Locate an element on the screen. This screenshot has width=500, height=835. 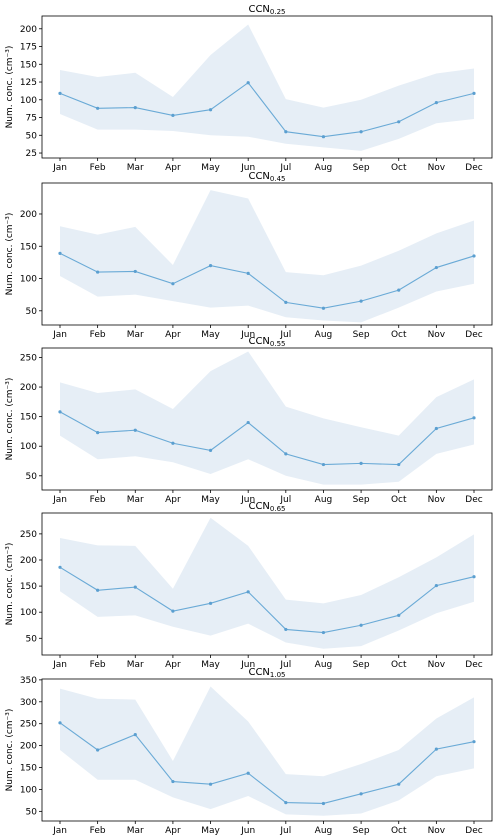
uncertainty-band is located at coordinates (267, 751).